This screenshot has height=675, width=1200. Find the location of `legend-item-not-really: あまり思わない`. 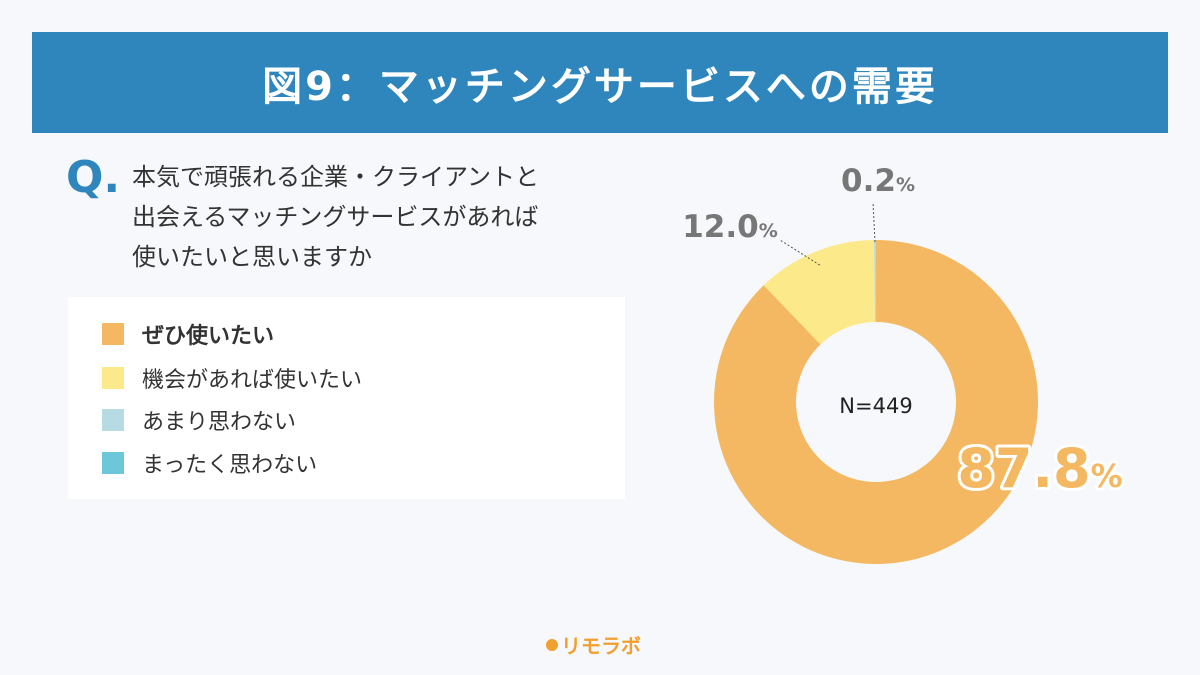

legend-item-not-really: あまり思わない is located at coordinates (199, 420).